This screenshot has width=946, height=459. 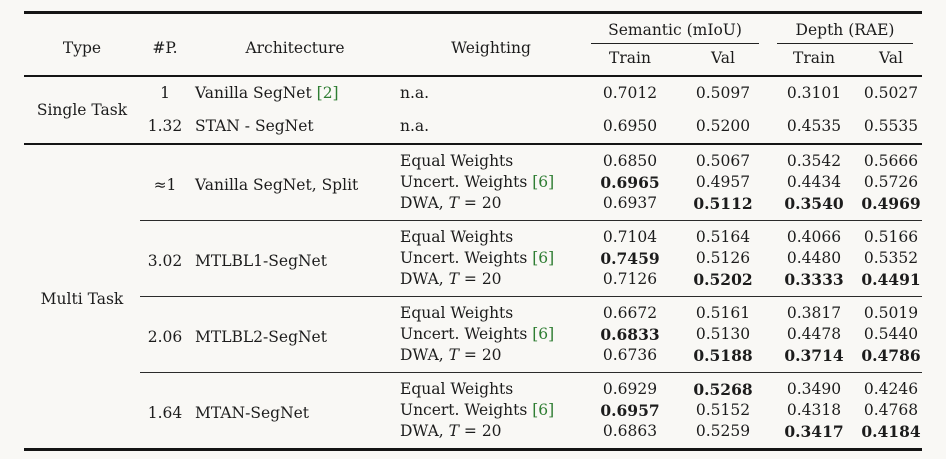 What do you see at coordinates (723, 258) in the screenshot?
I see `metric-value: 0.5126` at bounding box center [723, 258].